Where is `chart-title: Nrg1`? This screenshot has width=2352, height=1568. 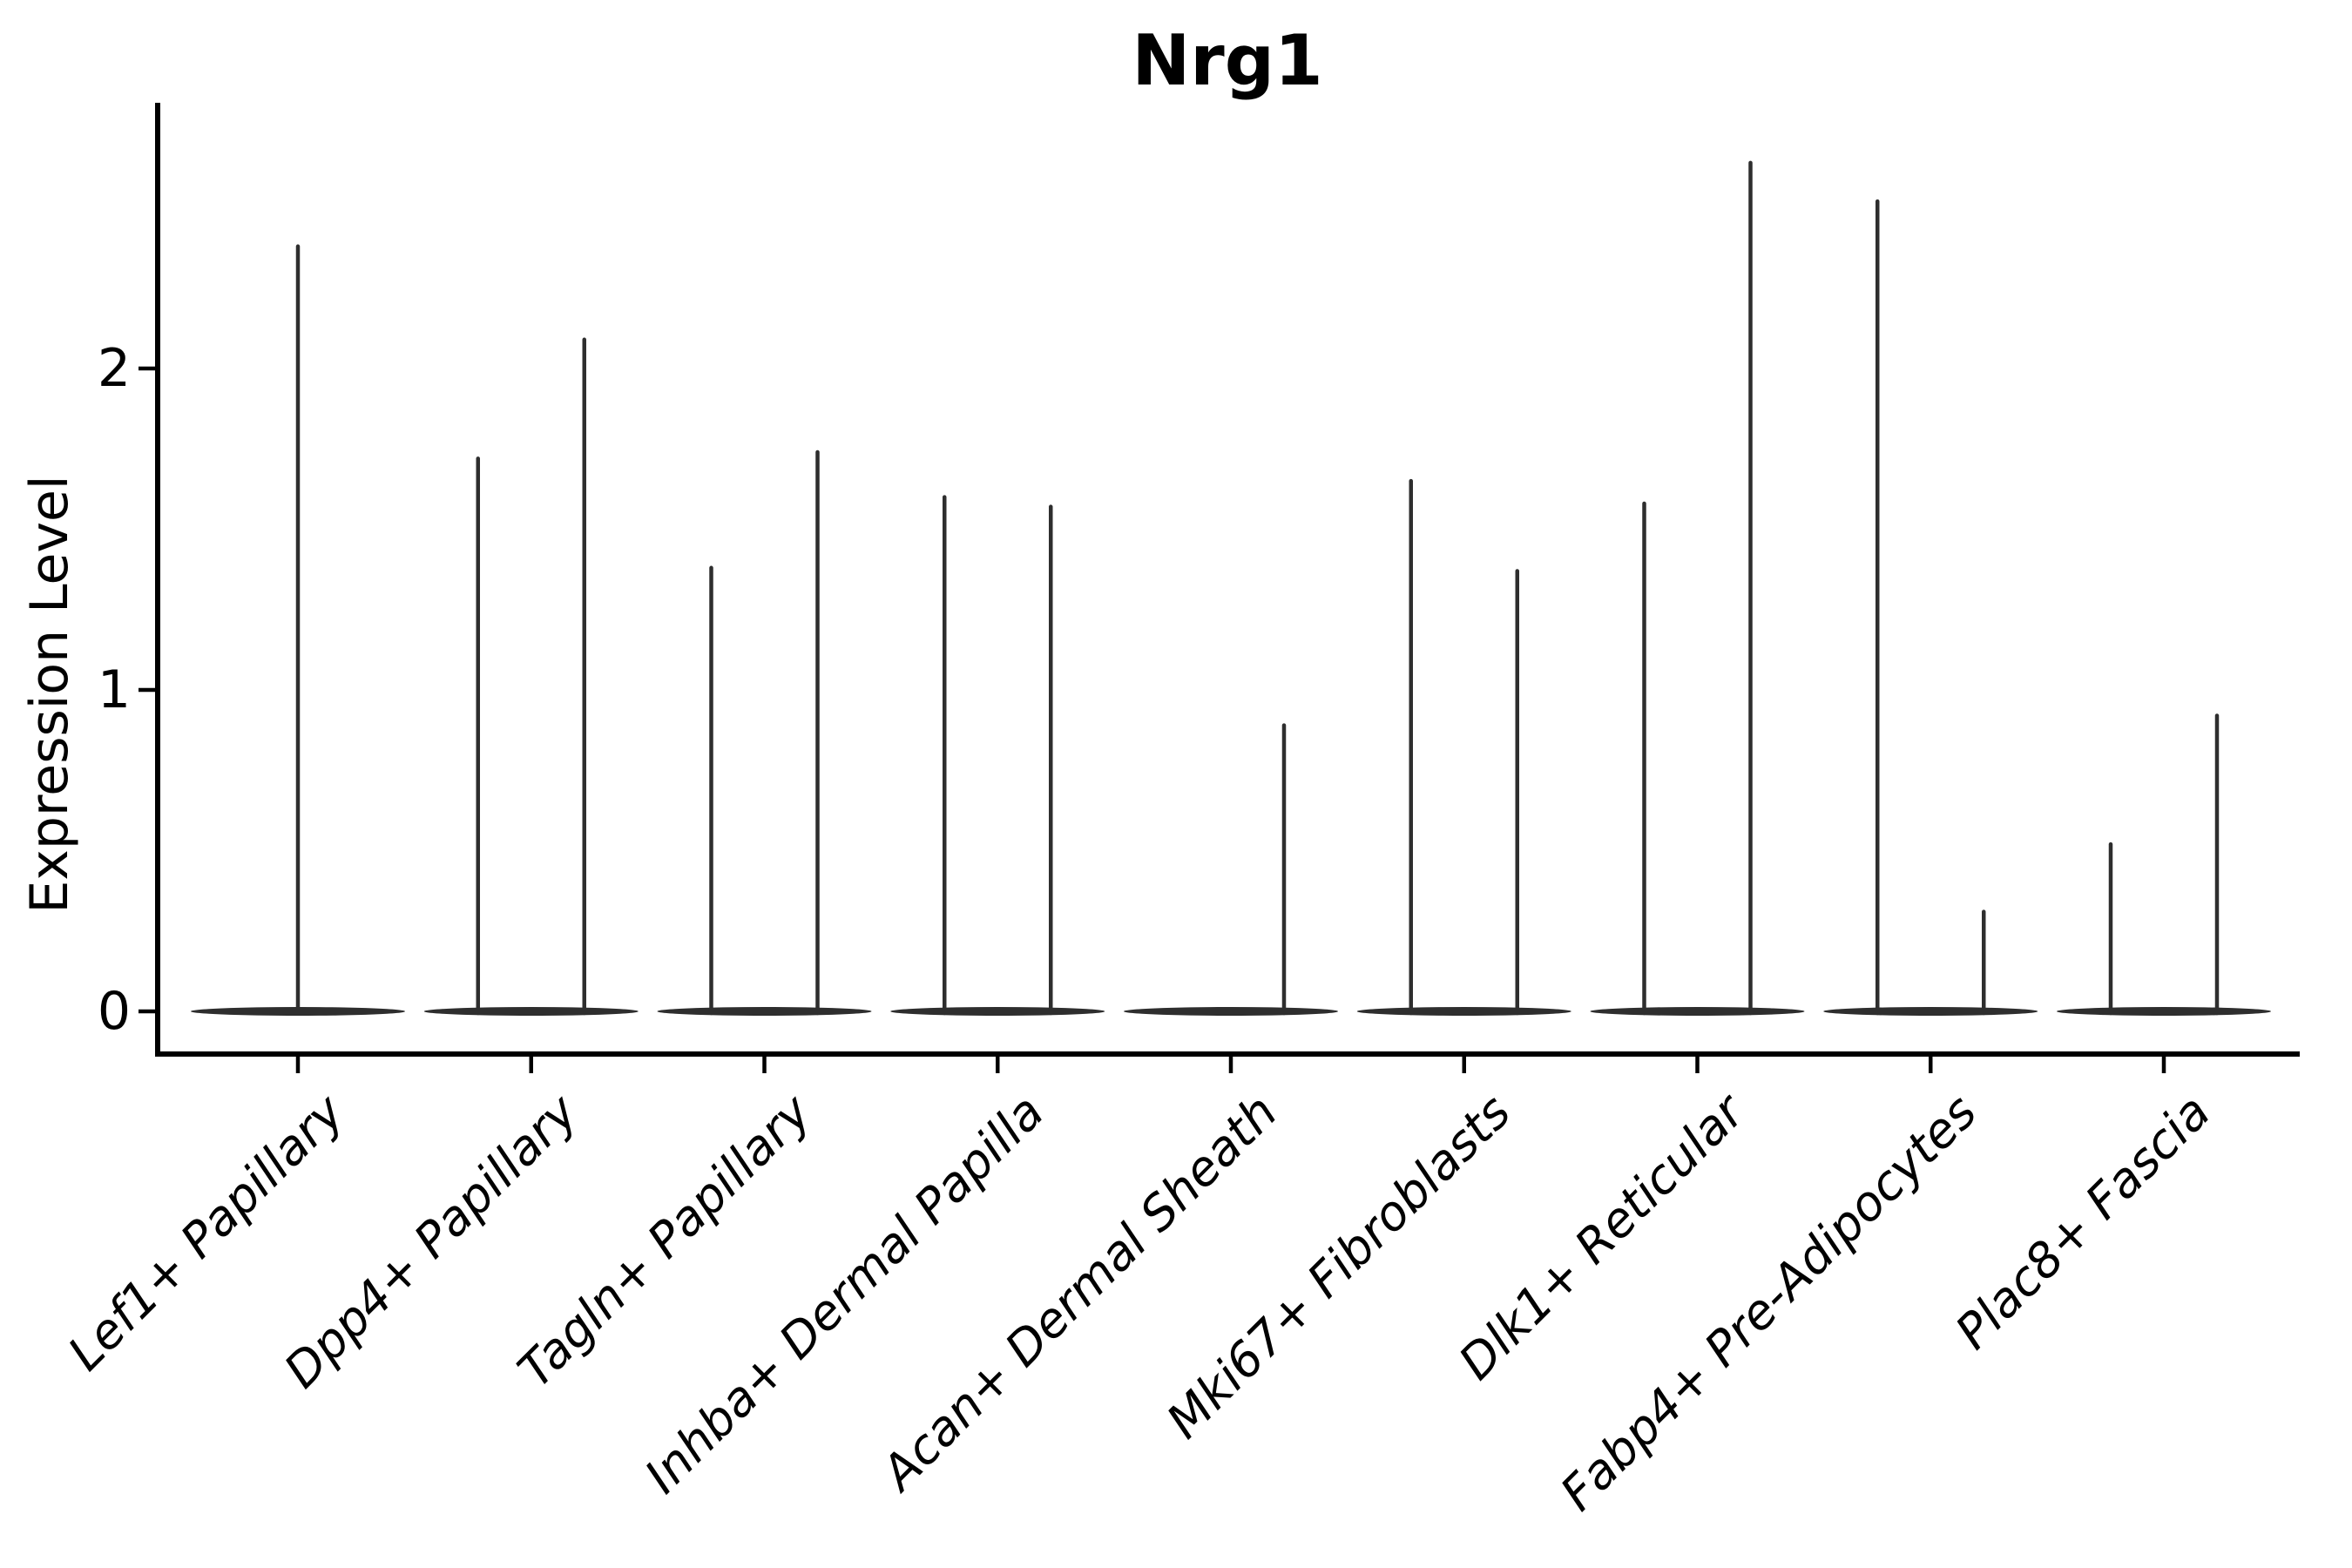
chart-title: Nrg1 is located at coordinates (1227, 61).